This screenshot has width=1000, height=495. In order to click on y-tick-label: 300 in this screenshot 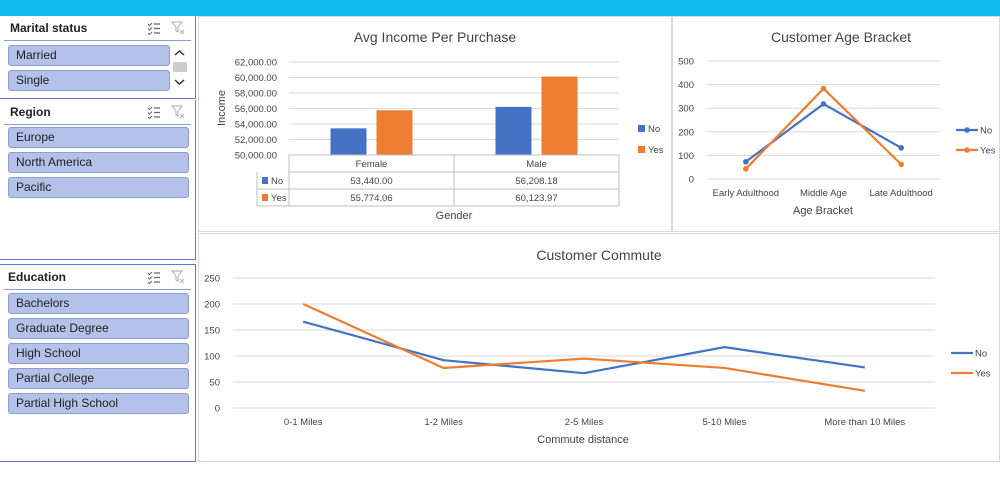, I will do `click(686, 109)`.